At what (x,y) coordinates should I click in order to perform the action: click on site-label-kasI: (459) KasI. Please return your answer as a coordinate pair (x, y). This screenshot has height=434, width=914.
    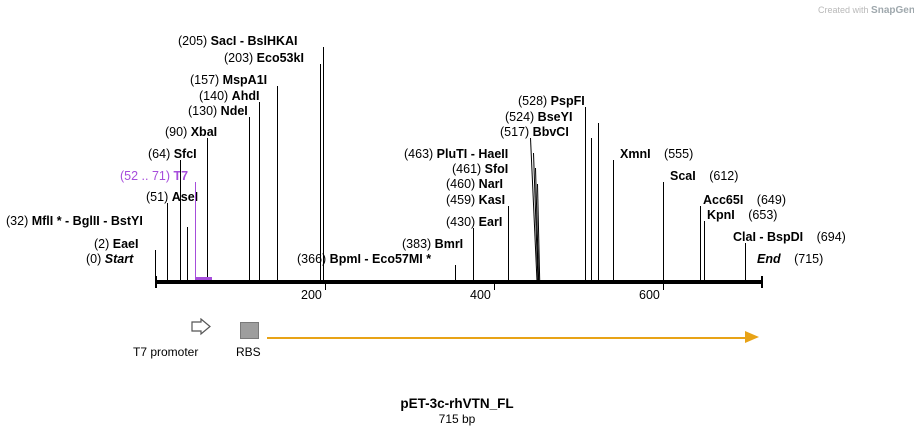
    Looking at the image, I should click on (475, 200).